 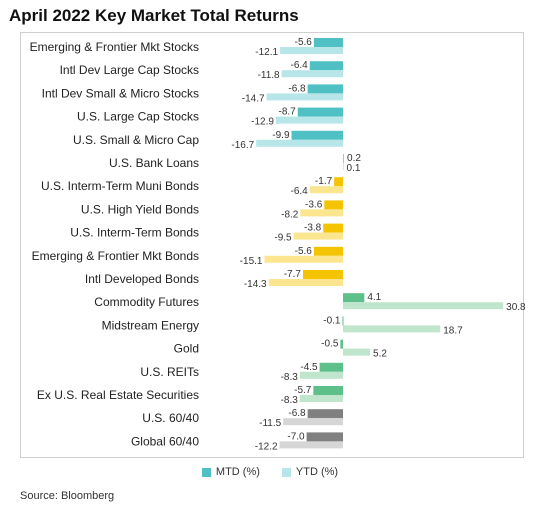 What do you see at coordinates (357, 352) in the screenshot?
I see `bar-ytd-gold` at bounding box center [357, 352].